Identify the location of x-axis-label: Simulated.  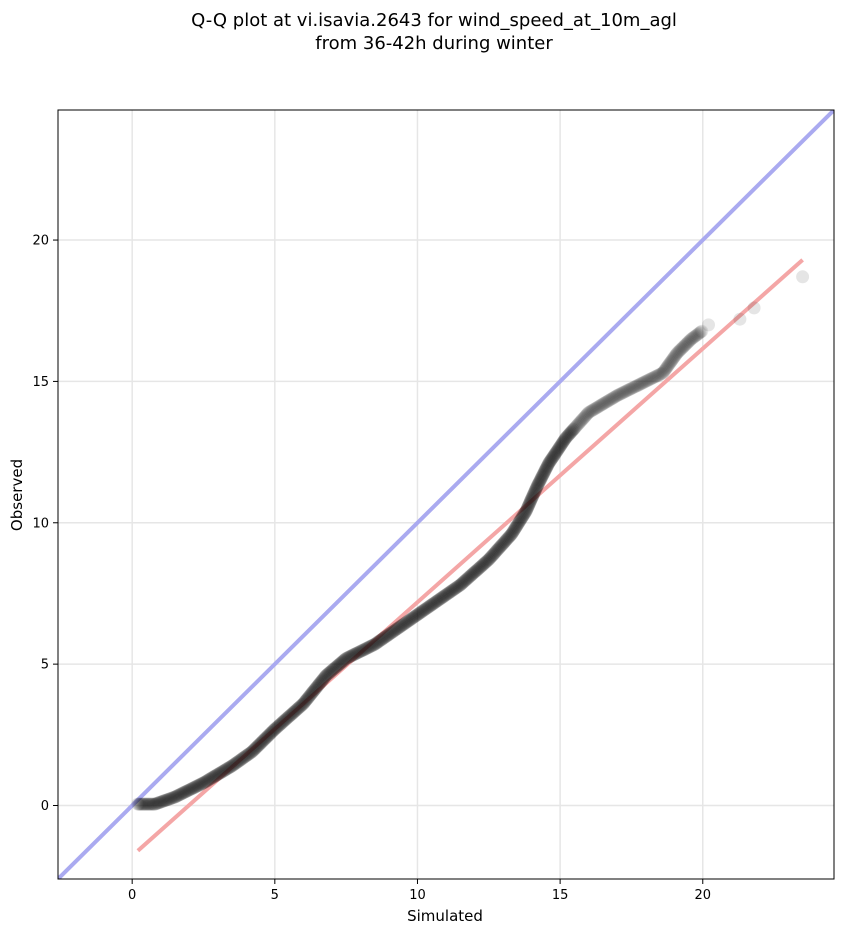
(445, 916).